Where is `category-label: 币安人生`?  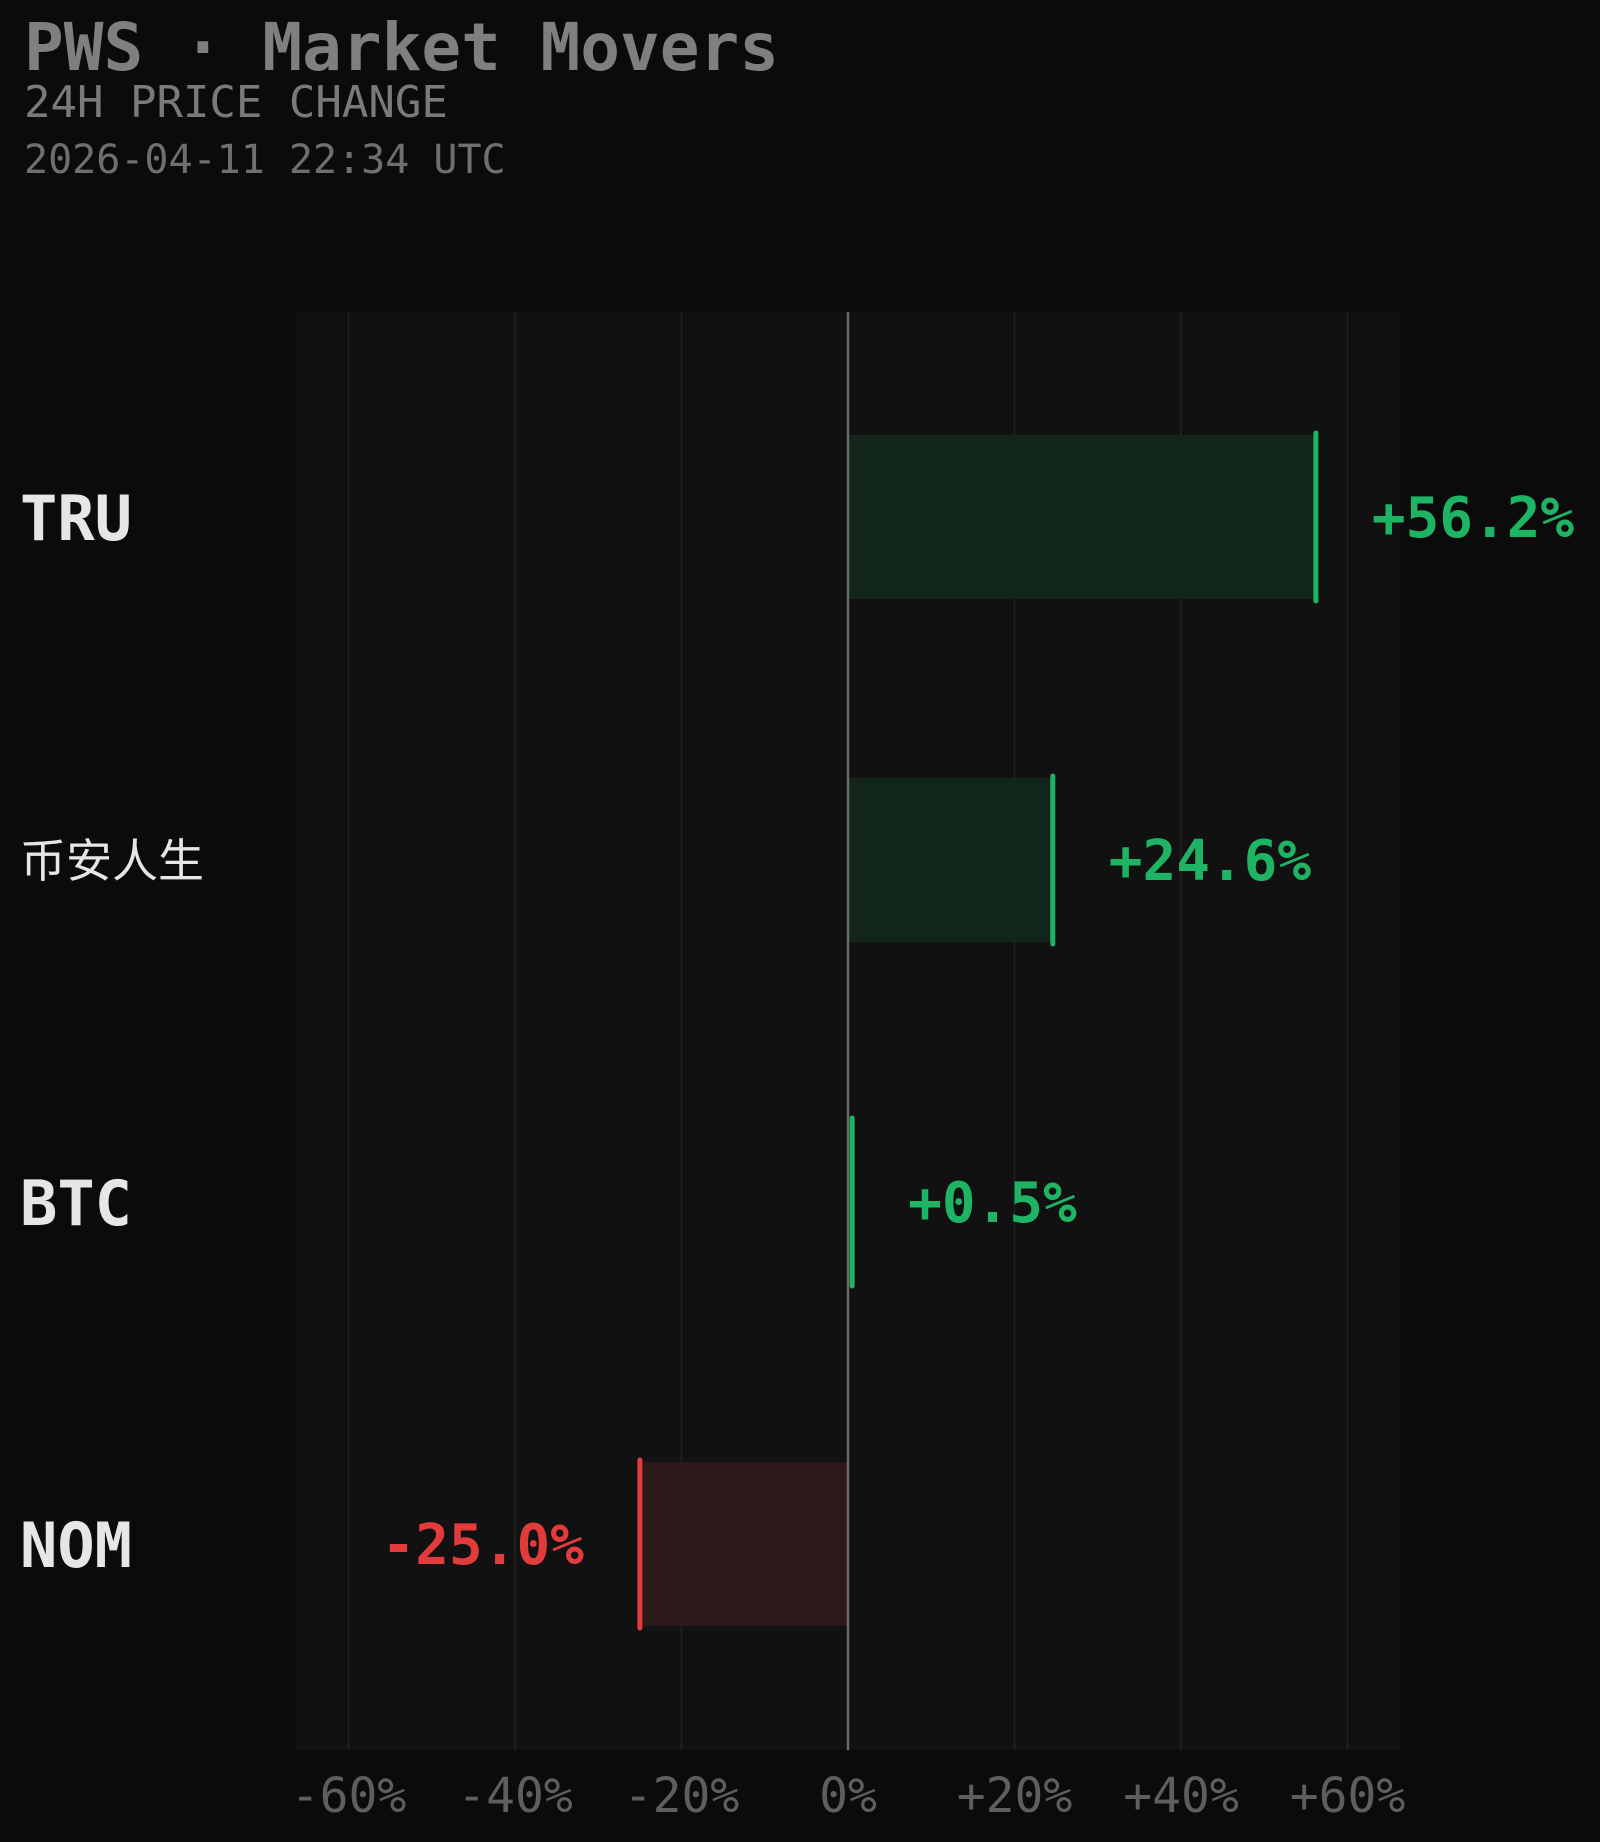 category-label: 币安人生 is located at coordinates (112, 861).